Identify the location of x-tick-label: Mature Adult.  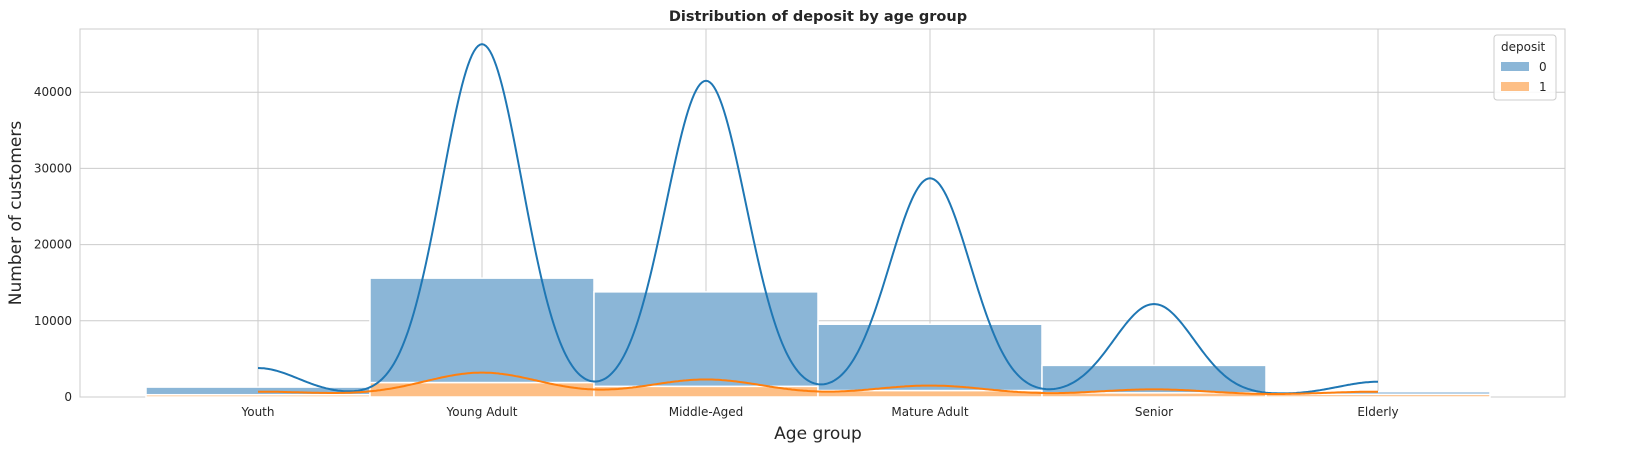
(929, 412).